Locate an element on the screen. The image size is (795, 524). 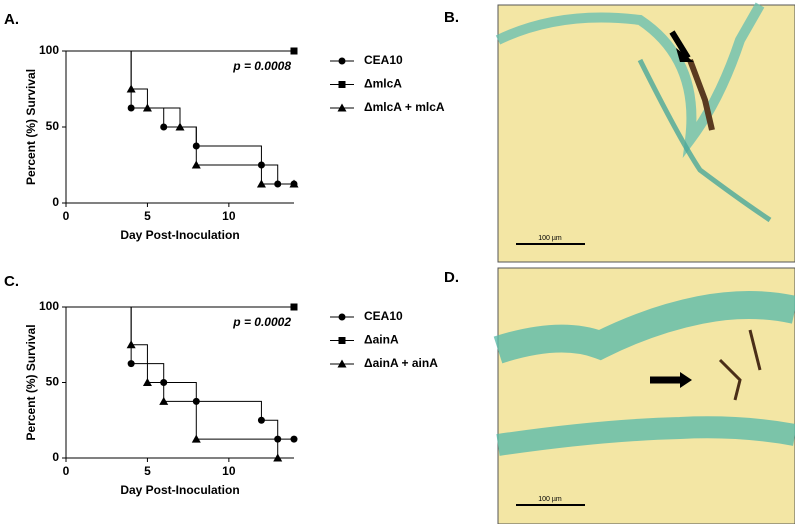
legend-label: ΔainA is located at coordinates (381, 340).